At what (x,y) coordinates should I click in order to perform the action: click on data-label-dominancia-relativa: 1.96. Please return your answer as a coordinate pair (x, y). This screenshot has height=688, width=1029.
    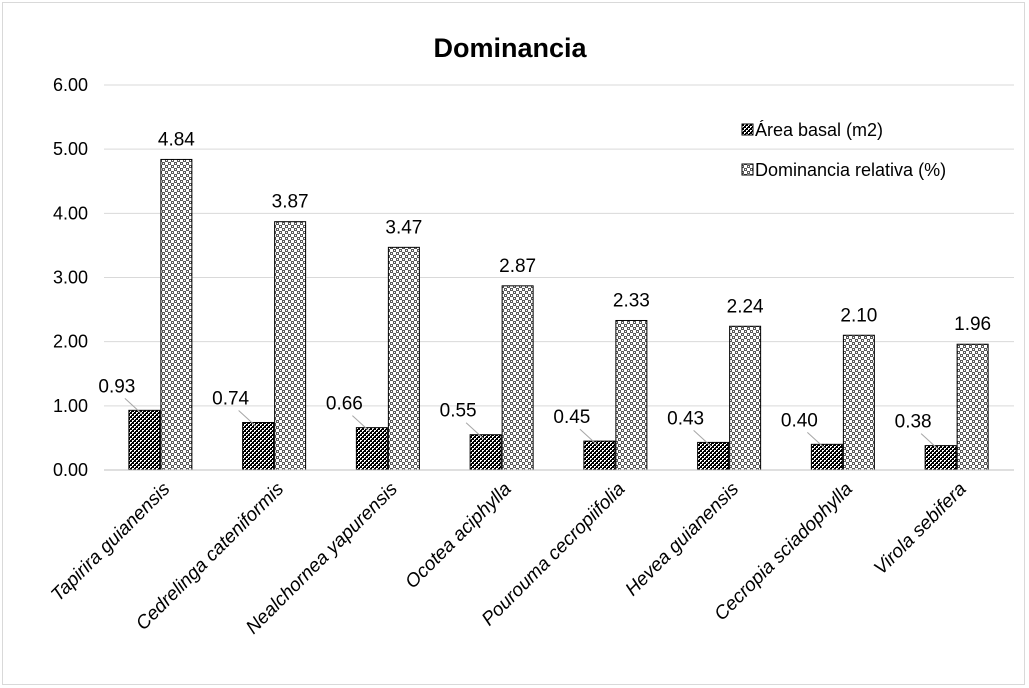
    Looking at the image, I should click on (972, 324).